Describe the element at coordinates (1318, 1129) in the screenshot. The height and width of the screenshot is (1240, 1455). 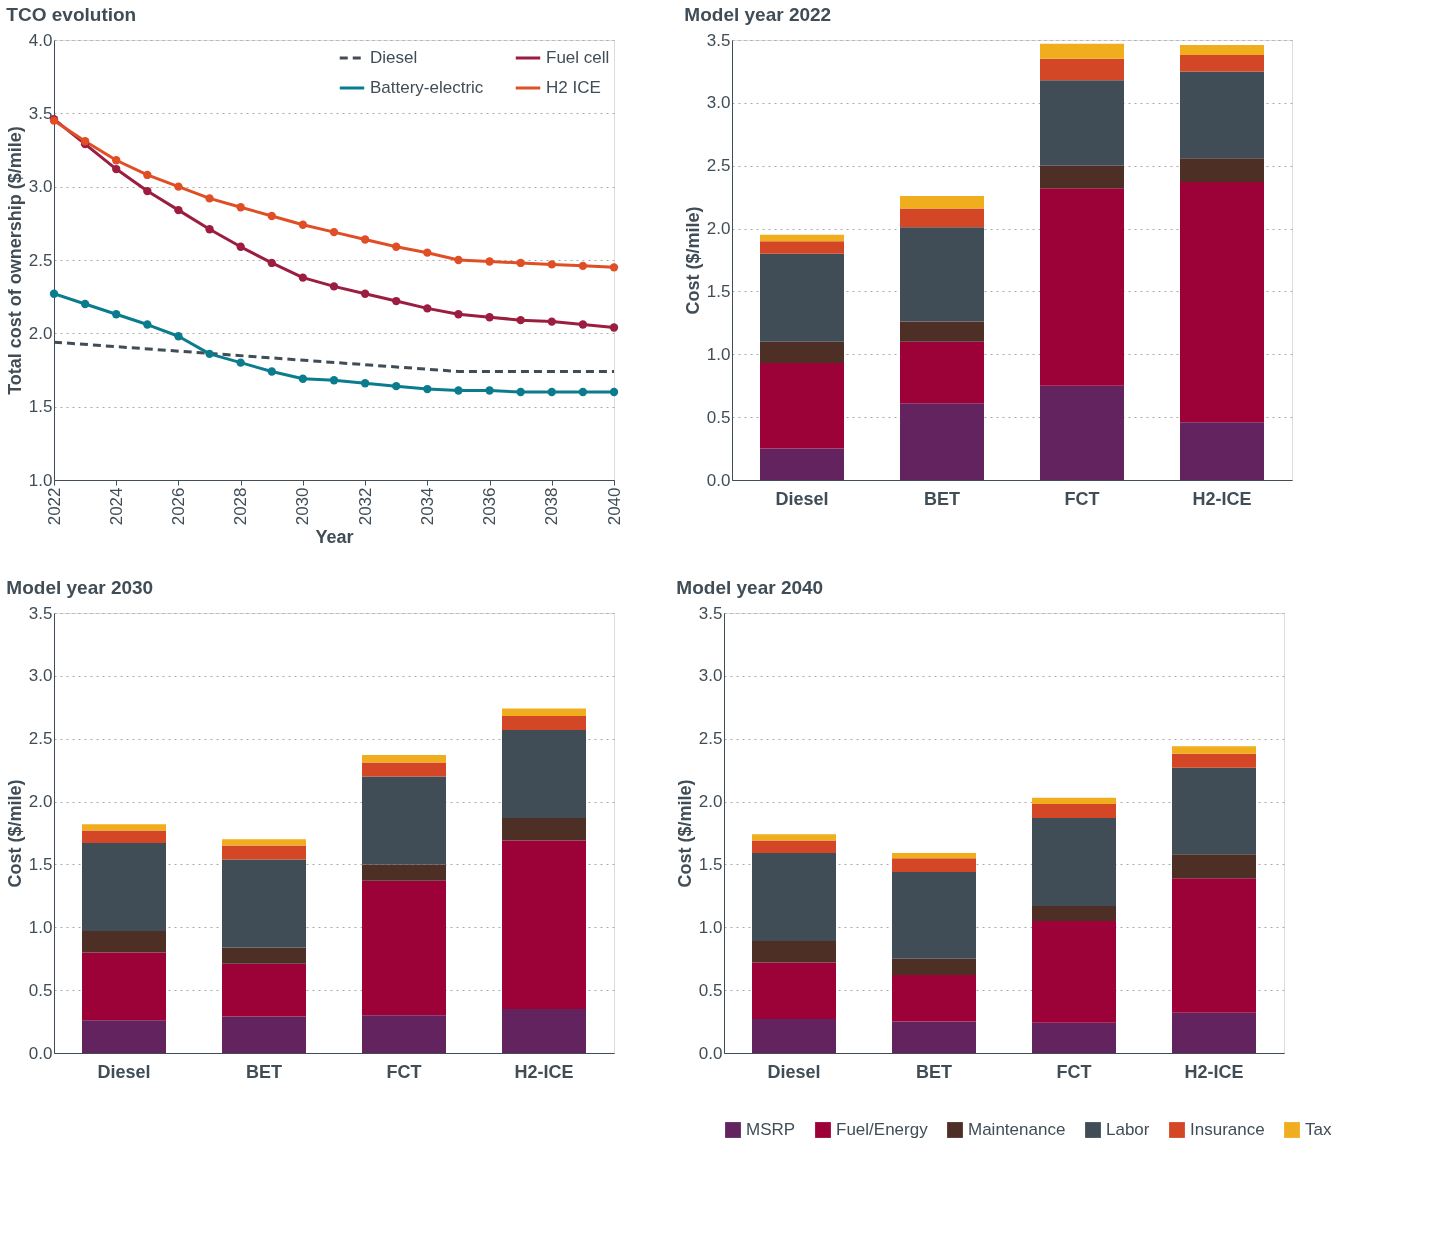
I see `legend-label: Tax` at that location.